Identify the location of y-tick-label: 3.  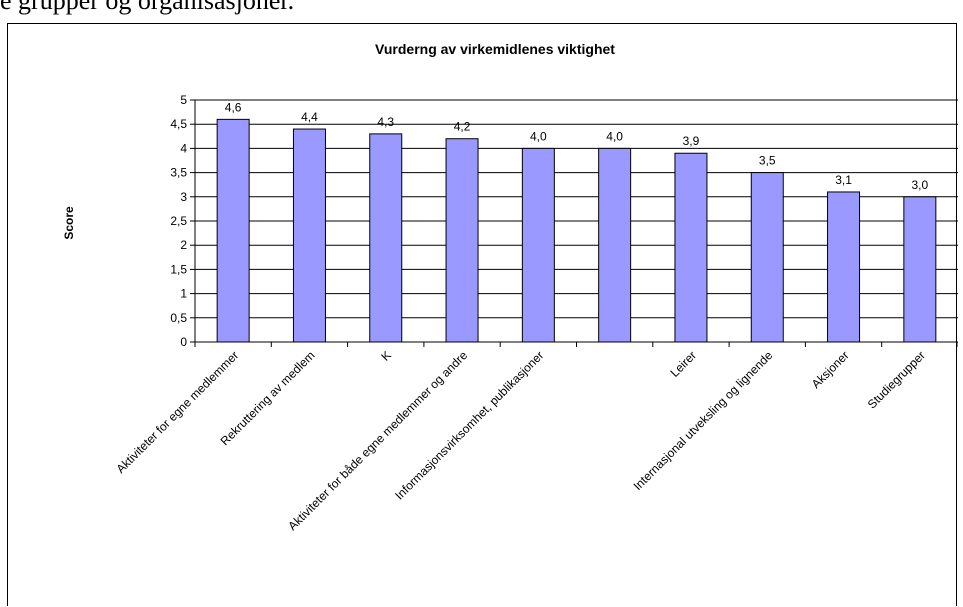
(183, 197).